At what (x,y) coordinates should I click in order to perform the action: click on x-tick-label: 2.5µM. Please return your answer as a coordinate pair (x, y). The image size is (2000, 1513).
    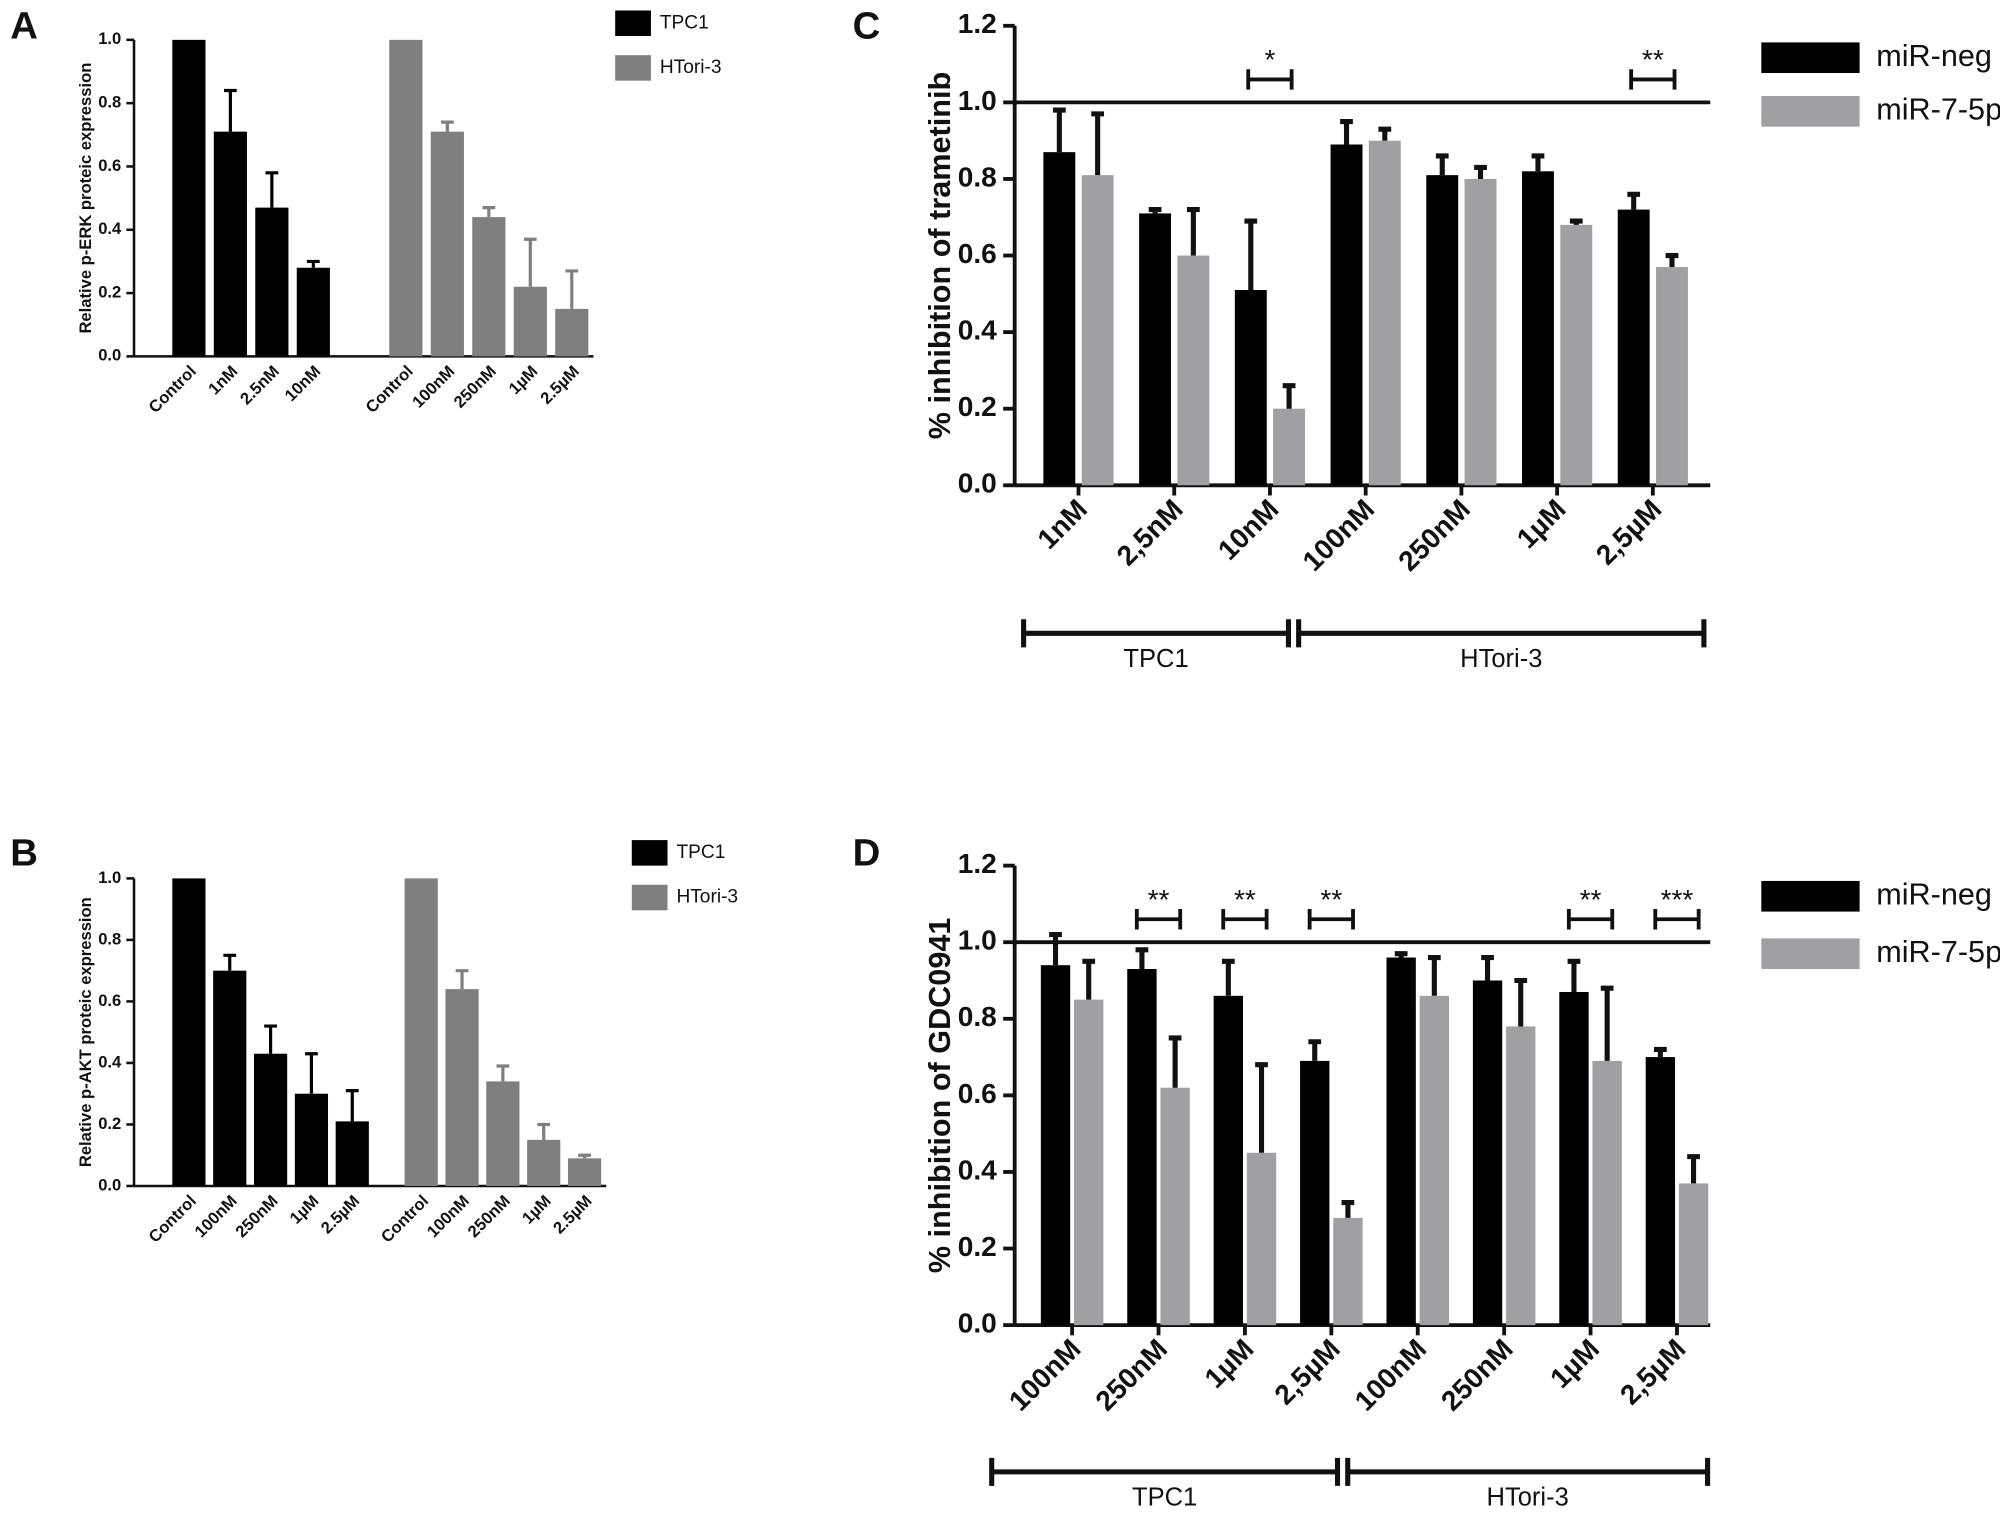
    Looking at the image, I should click on (340, 1214).